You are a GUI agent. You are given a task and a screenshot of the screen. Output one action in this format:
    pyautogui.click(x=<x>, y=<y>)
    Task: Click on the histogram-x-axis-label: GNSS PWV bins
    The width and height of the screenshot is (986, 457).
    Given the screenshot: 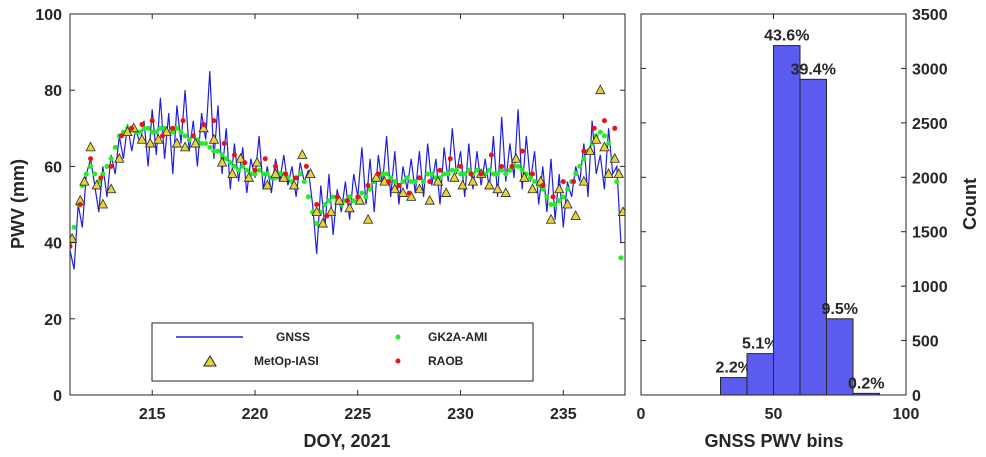 What is the action you would take?
    pyautogui.click(x=773, y=441)
    